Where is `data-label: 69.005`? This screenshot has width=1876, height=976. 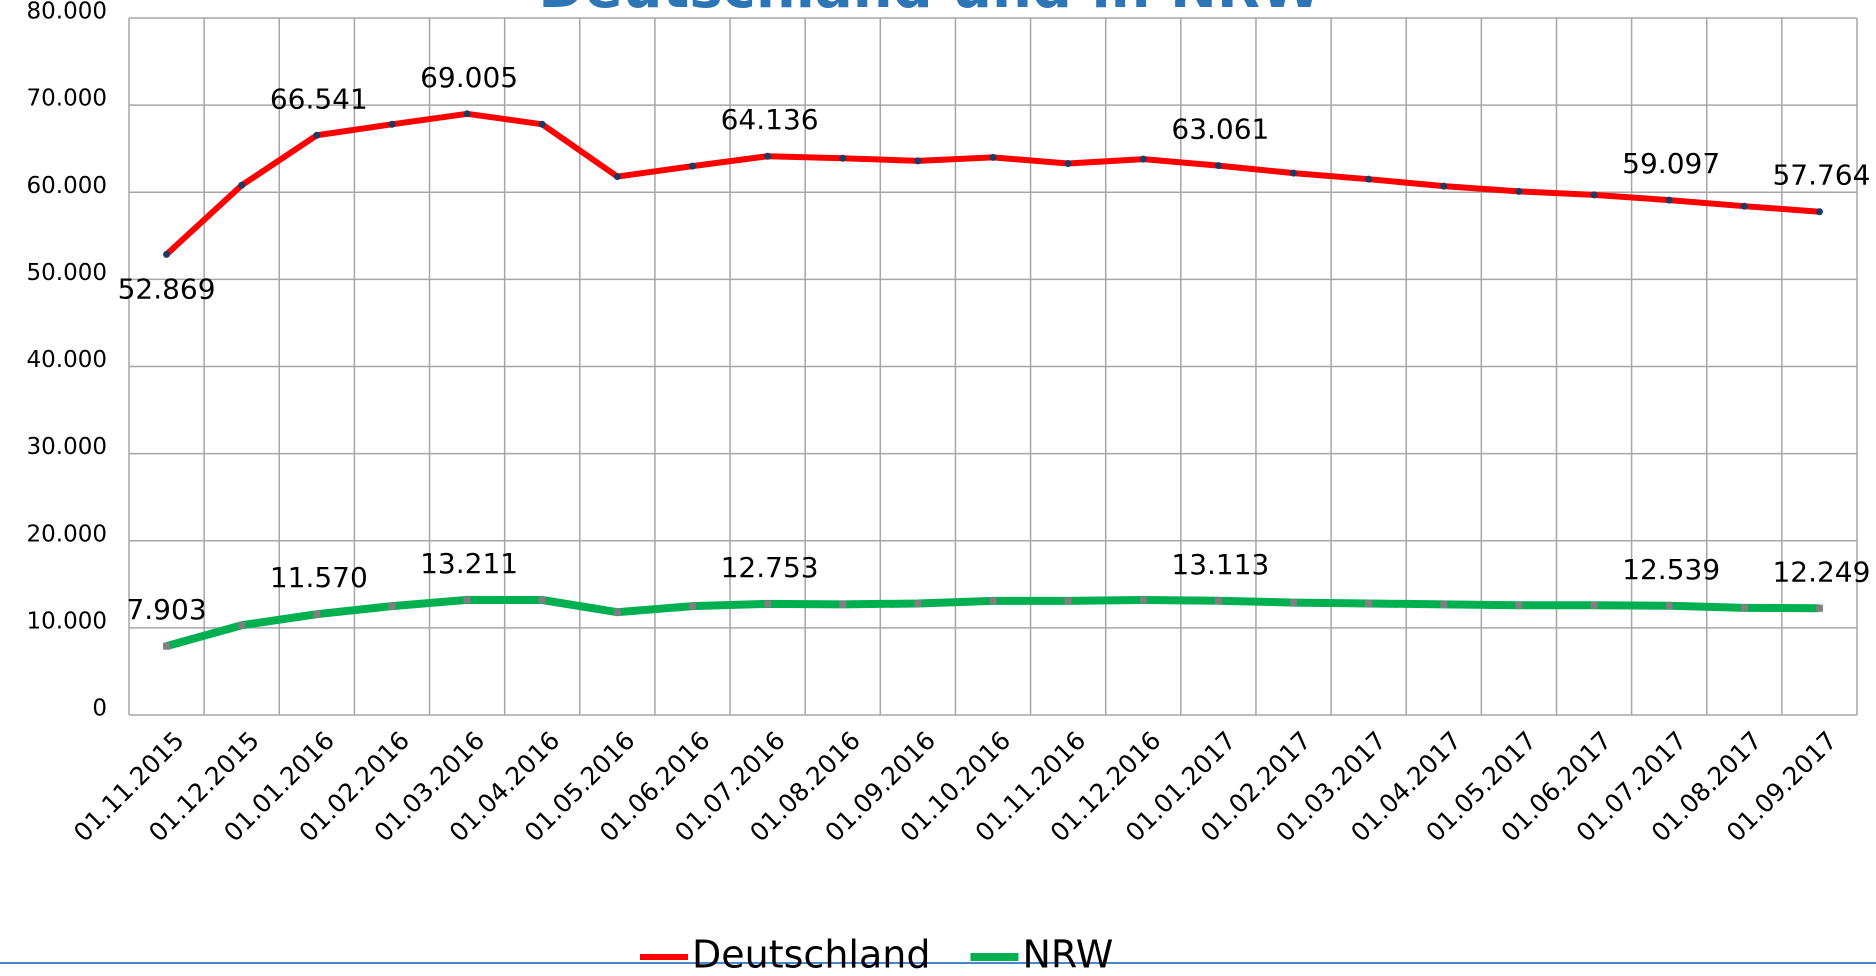 data-label: 69.005 is located at coordinates (469, 77).